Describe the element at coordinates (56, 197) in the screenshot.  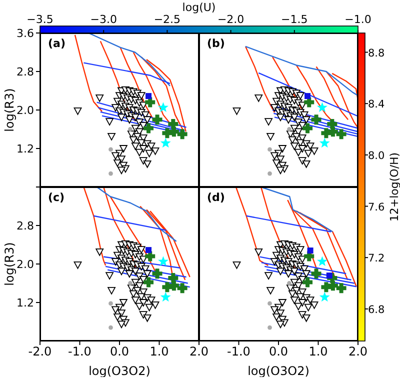
I see `annotation: (c)` at that location.